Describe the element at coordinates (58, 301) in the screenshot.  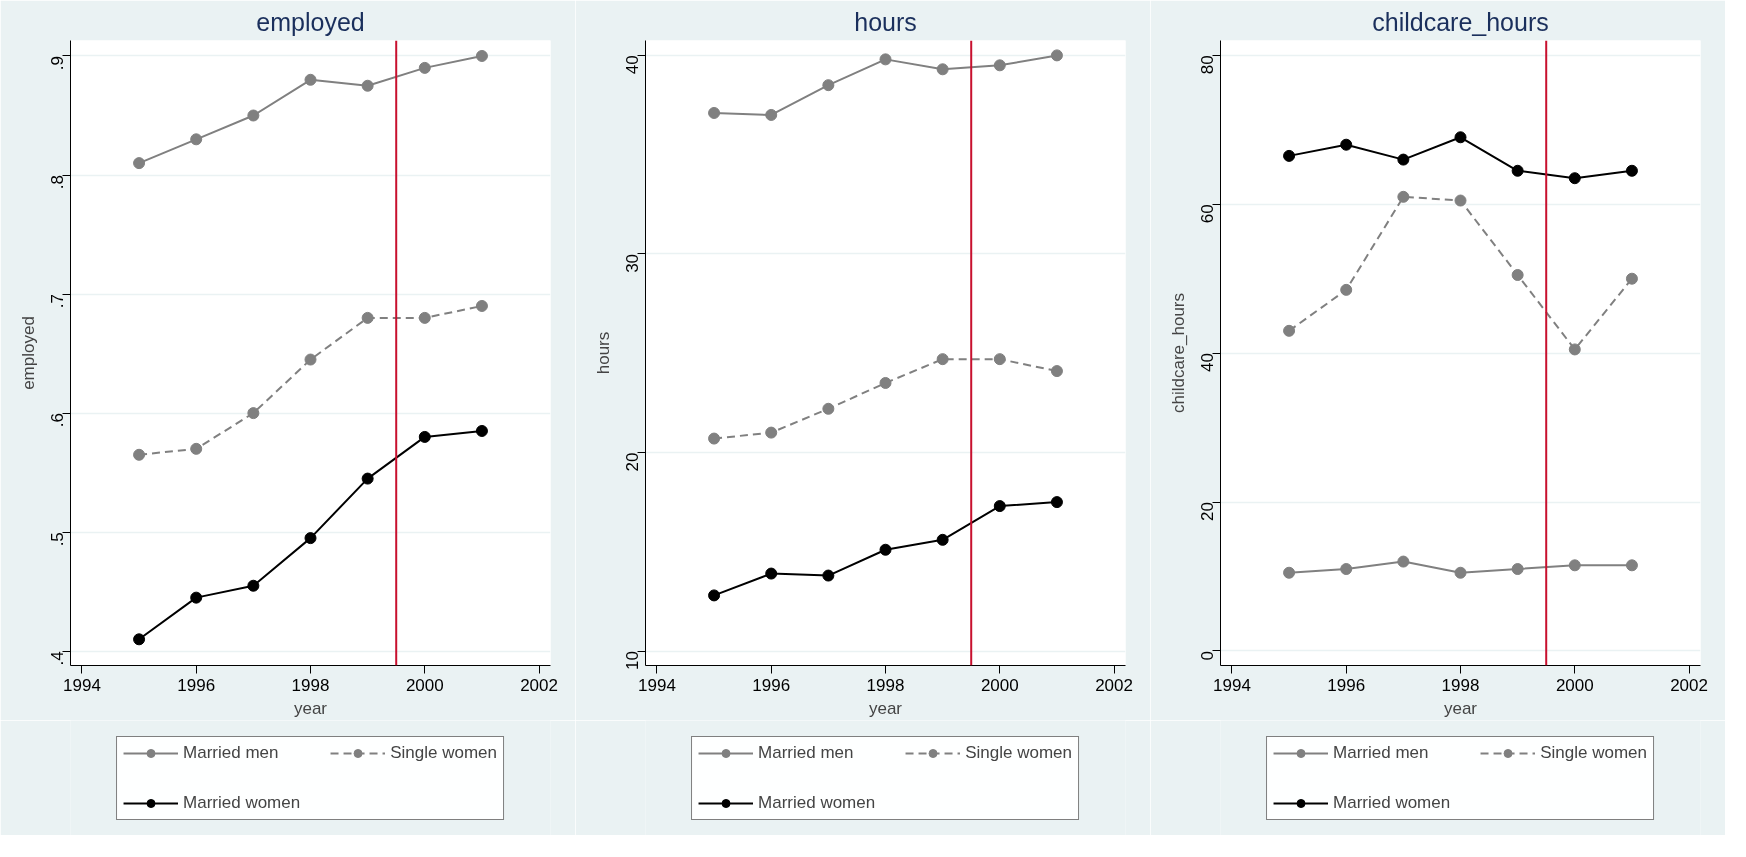
I see `y-tick-label: .7` at that location.